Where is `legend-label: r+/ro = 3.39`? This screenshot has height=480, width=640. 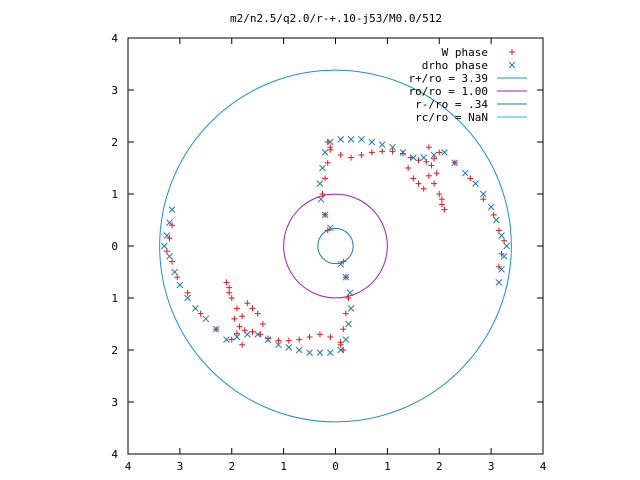 legend-label: r+/ro = 3.39 is located at coordinates (448, 78).